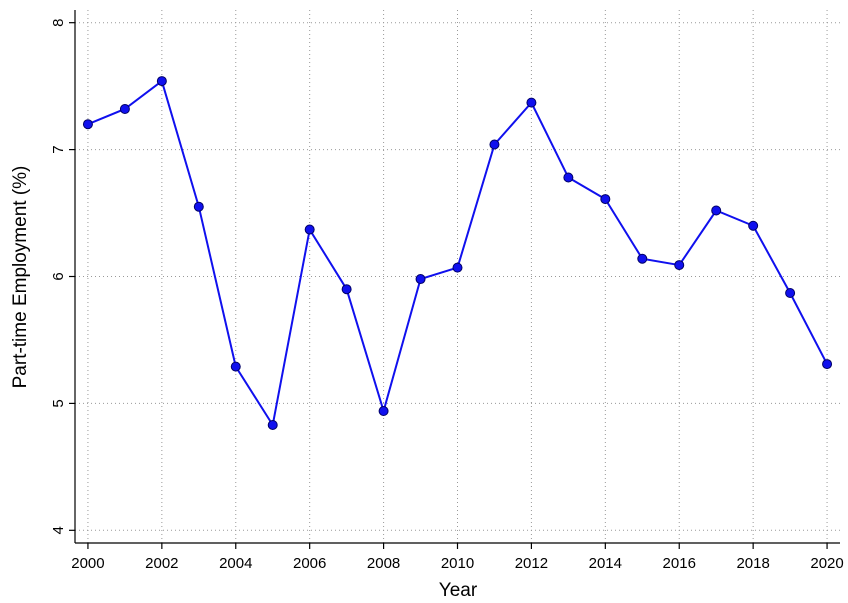 The image size is (848, 603). Describe the element at coordinates (531, 563) in the screenshot. I see `x-tick-label: 2012` at that location.